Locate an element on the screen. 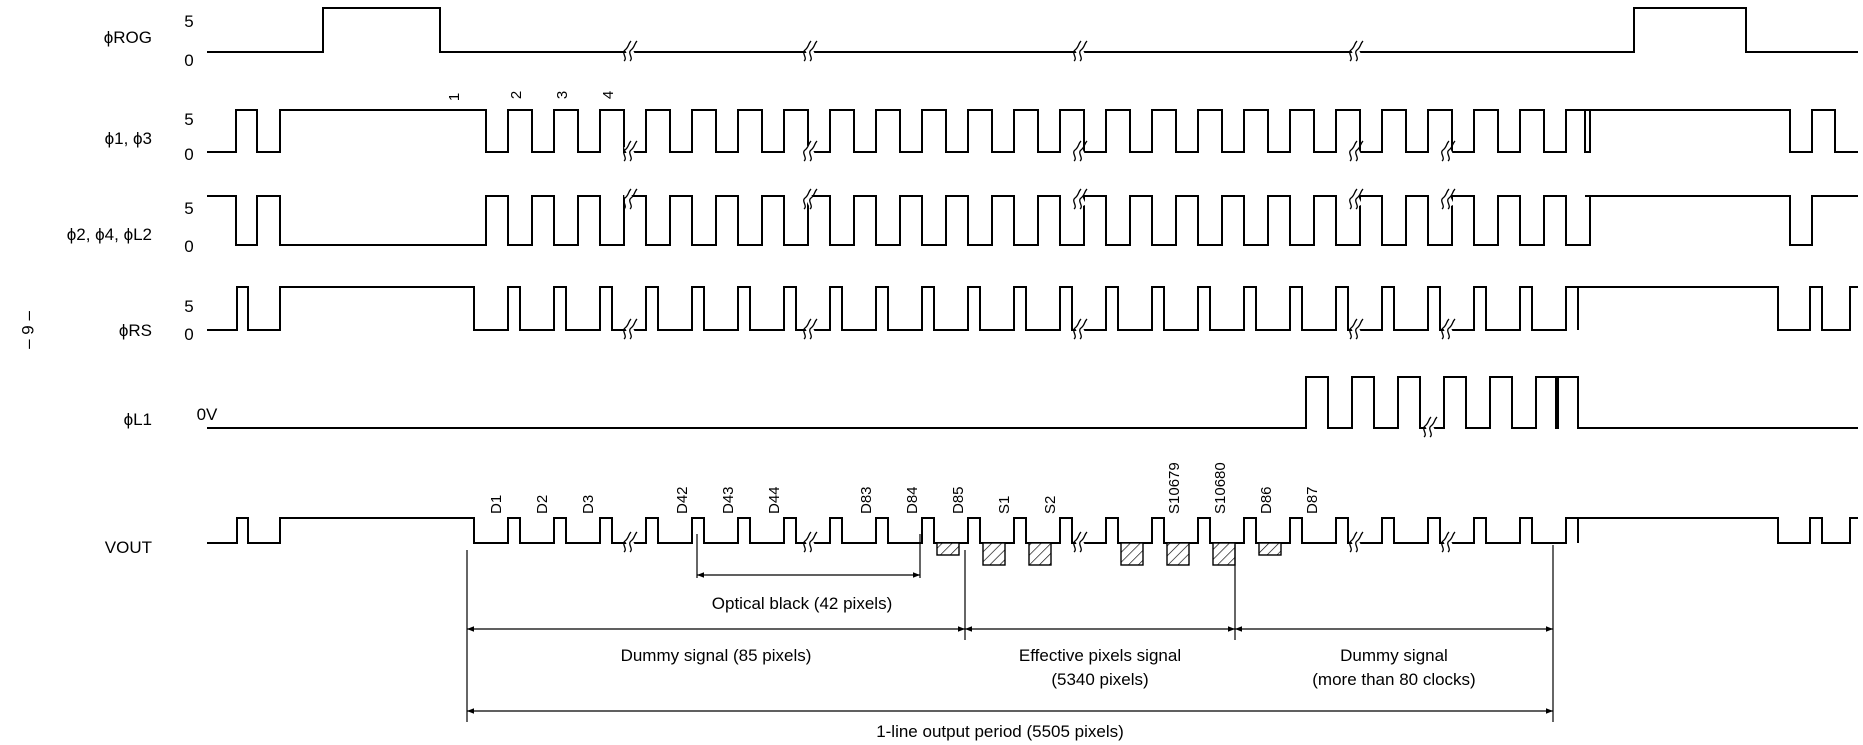  pixel-label-s10680: S10680 is located at coordinates (1220, 488).